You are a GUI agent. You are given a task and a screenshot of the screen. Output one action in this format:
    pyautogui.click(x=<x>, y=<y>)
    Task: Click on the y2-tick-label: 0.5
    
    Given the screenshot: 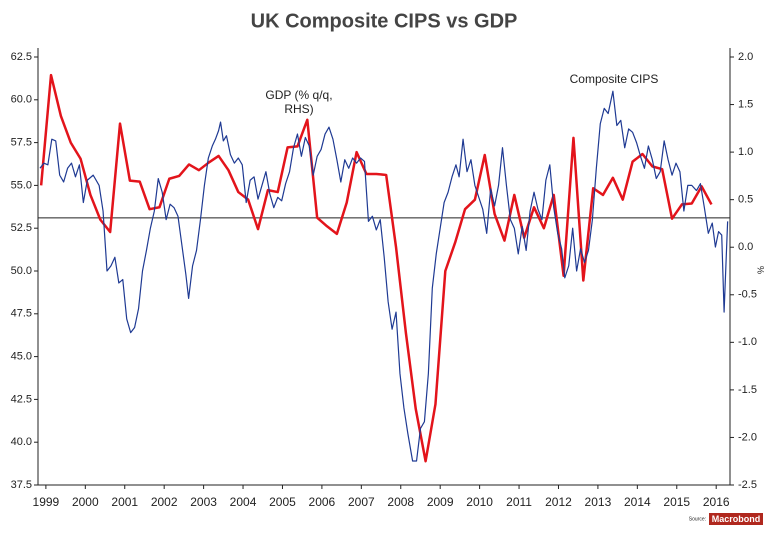 What is the action you would take?
    pyautogui.click(x=745, y=200)
    